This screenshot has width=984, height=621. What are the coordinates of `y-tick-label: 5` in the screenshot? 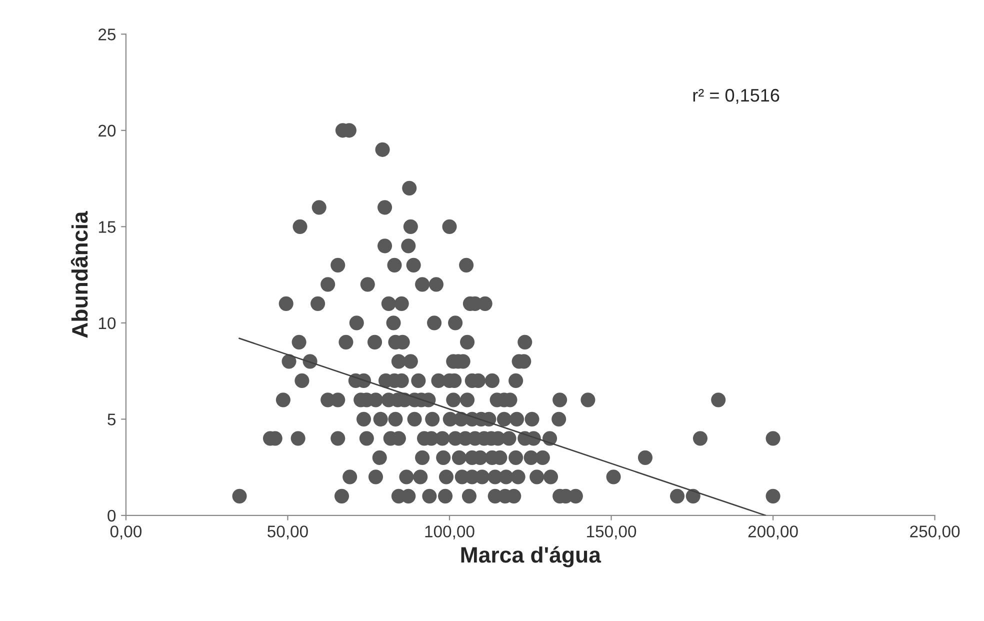 It's located at (112, 420).